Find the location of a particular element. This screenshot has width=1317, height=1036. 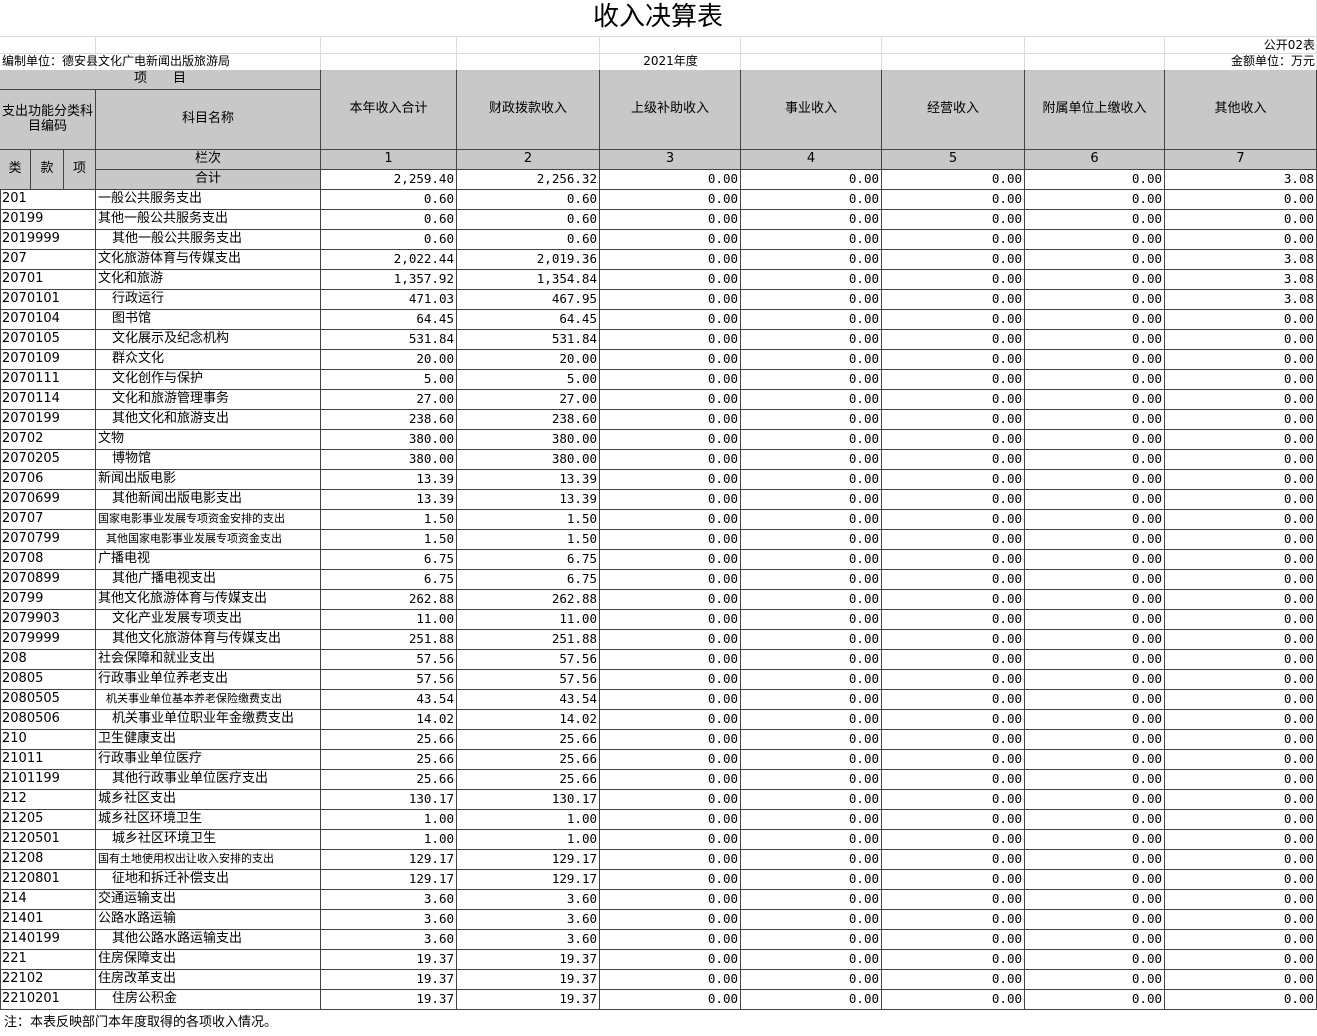

subject-name: 其他公路水路运输支出 is located at coordinates (208, 940).